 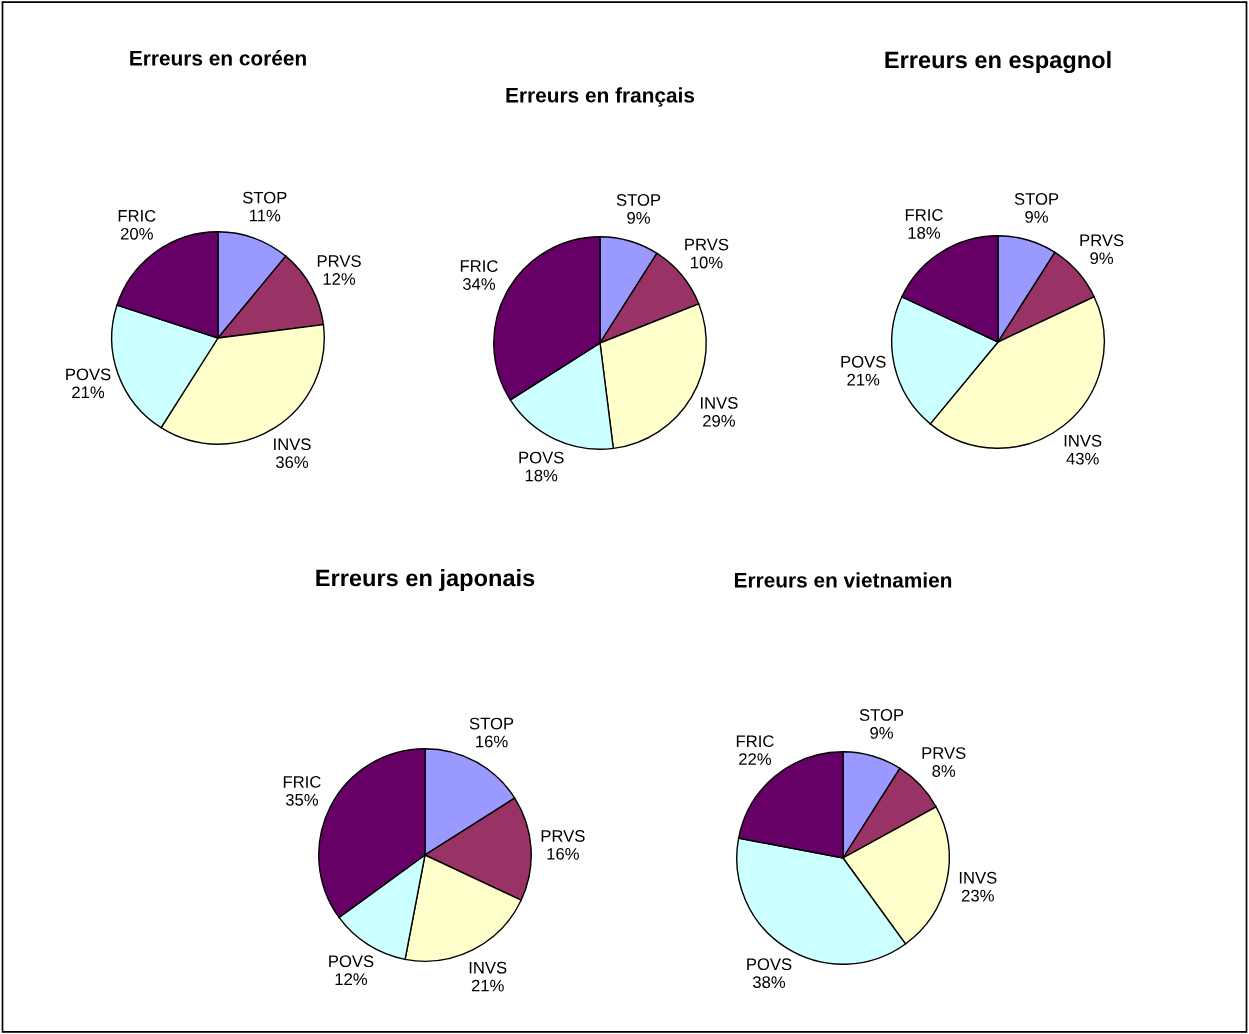 What do you see at coordinates (707, 262) in the screenshot?
I see `data-label: 10%` at bounding box center [707, 262].